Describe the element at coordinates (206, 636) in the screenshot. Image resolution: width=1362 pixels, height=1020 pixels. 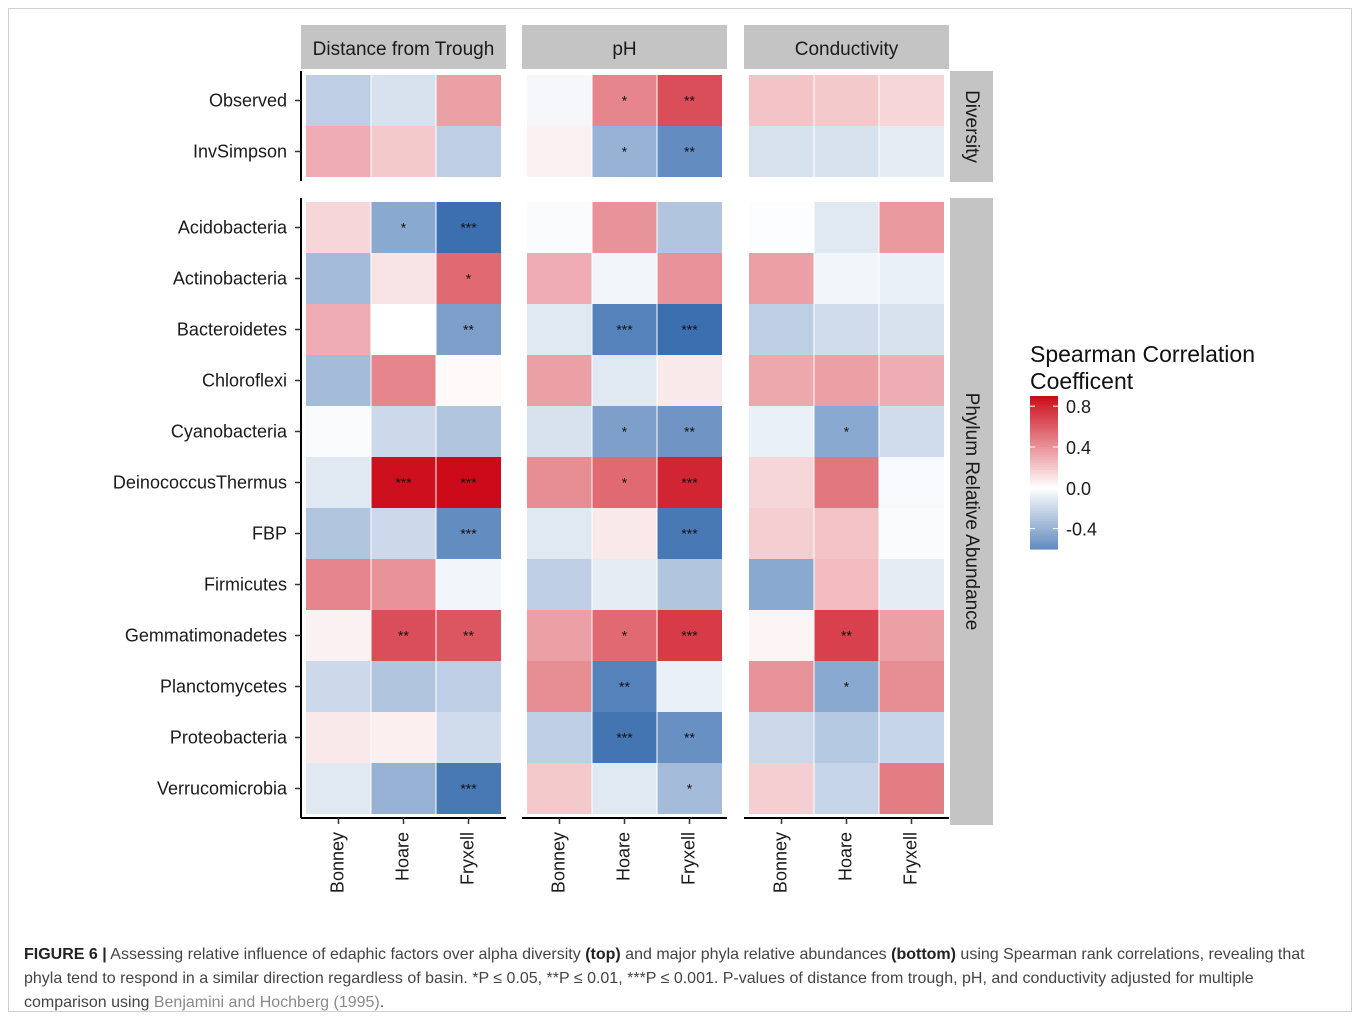
I see `row-label: Gemmatimonadetes` at that location.